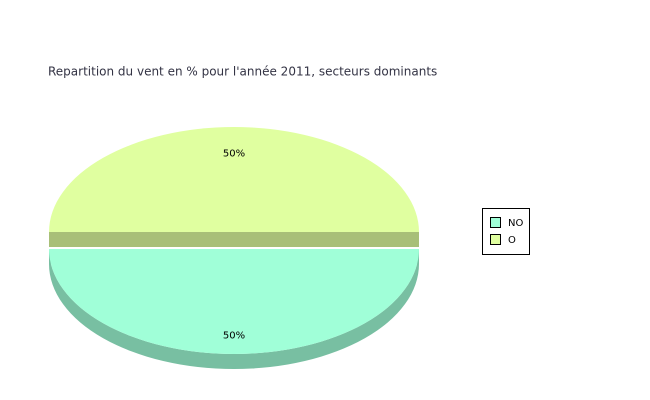  Describe the element at coordinates (506, 231) in the screenshot. I see `legend-box` at that location.